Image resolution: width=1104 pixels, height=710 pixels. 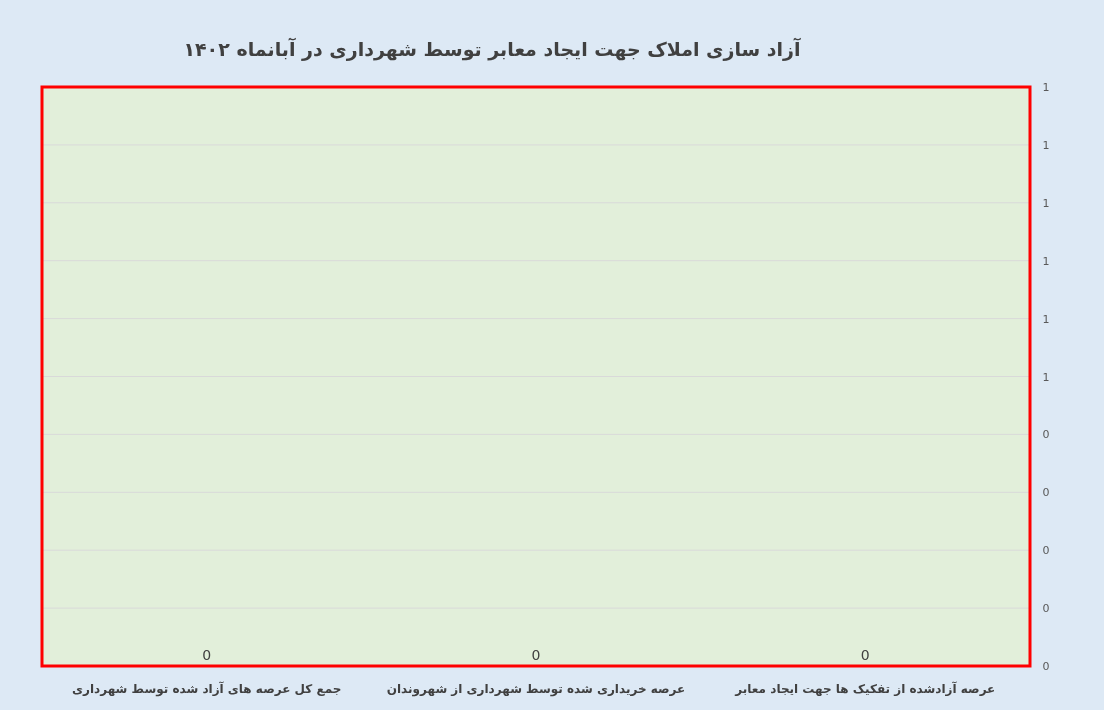 I want to click on x-tick-label: عرصه آزادشده از تفکیک ها جهت ایجاد معابر, so click(x=865, y=688).